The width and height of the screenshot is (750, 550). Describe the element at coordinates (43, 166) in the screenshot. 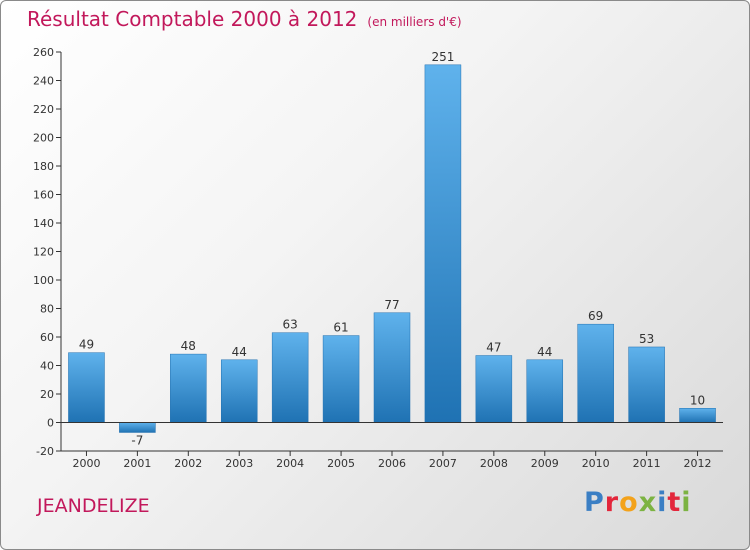

I see `y-tick-label: 180` at that location.